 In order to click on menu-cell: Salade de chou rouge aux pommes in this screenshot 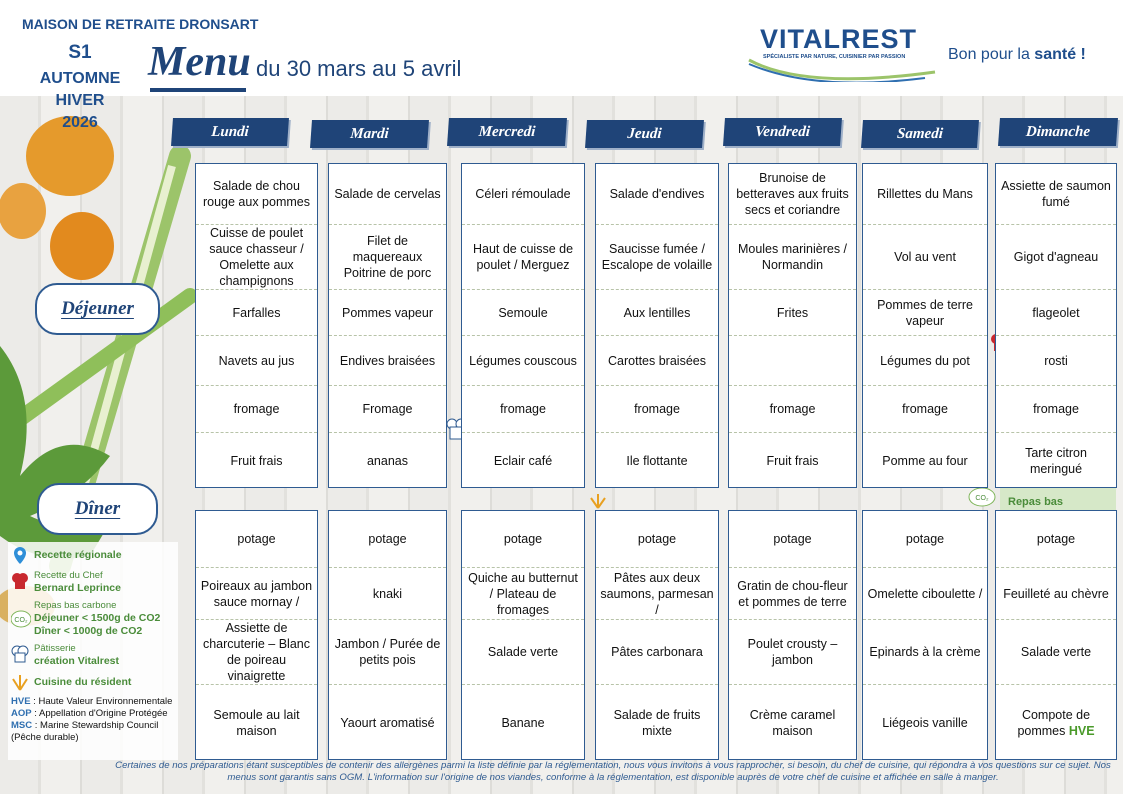, I will do `click(256, 194)`.